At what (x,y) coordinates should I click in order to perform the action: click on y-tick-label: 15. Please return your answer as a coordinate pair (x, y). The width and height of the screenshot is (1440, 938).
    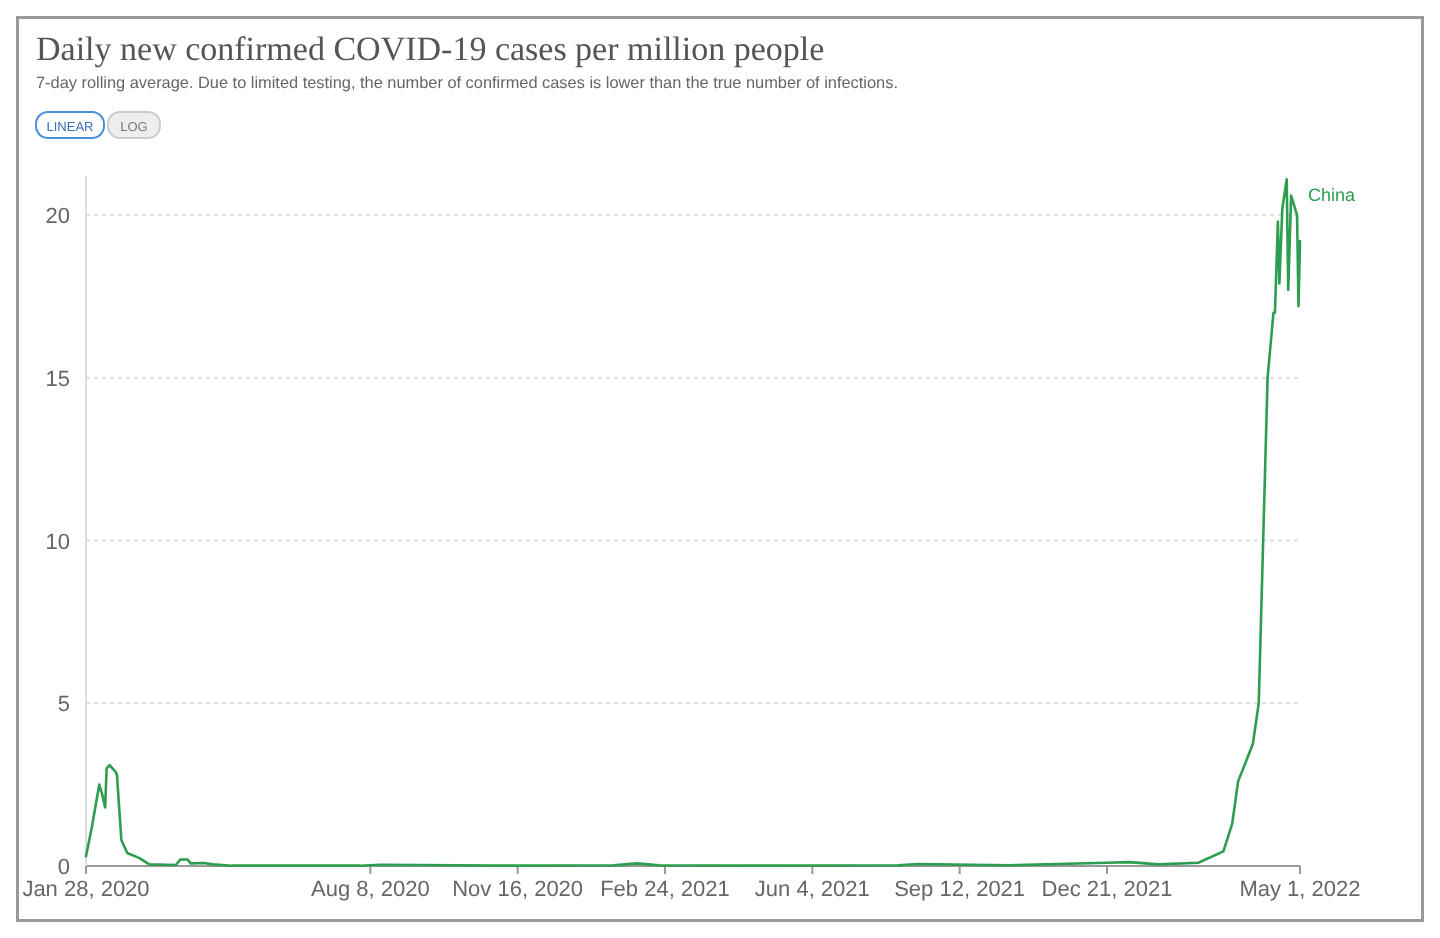
    Looking at the image, I should click on (57, 379).